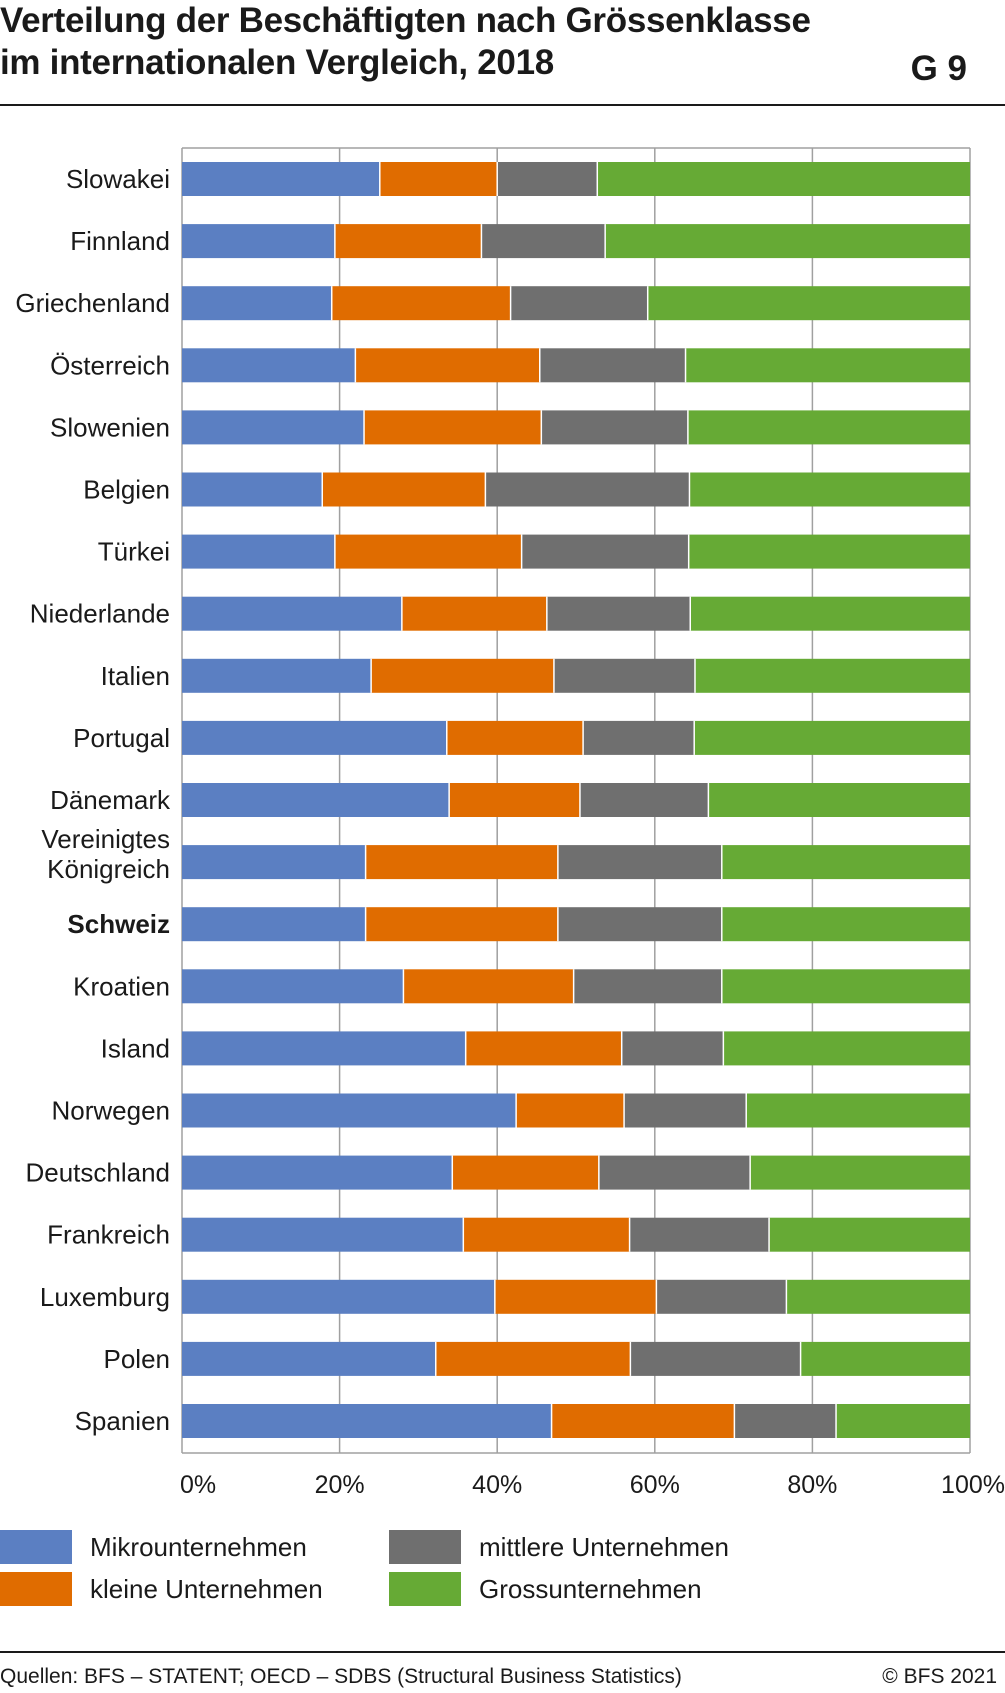 The image size is (1005, 1693). Describe the element at coordinates (126, 490) in the screenshot. I see `category-label: Belgien` at that location.